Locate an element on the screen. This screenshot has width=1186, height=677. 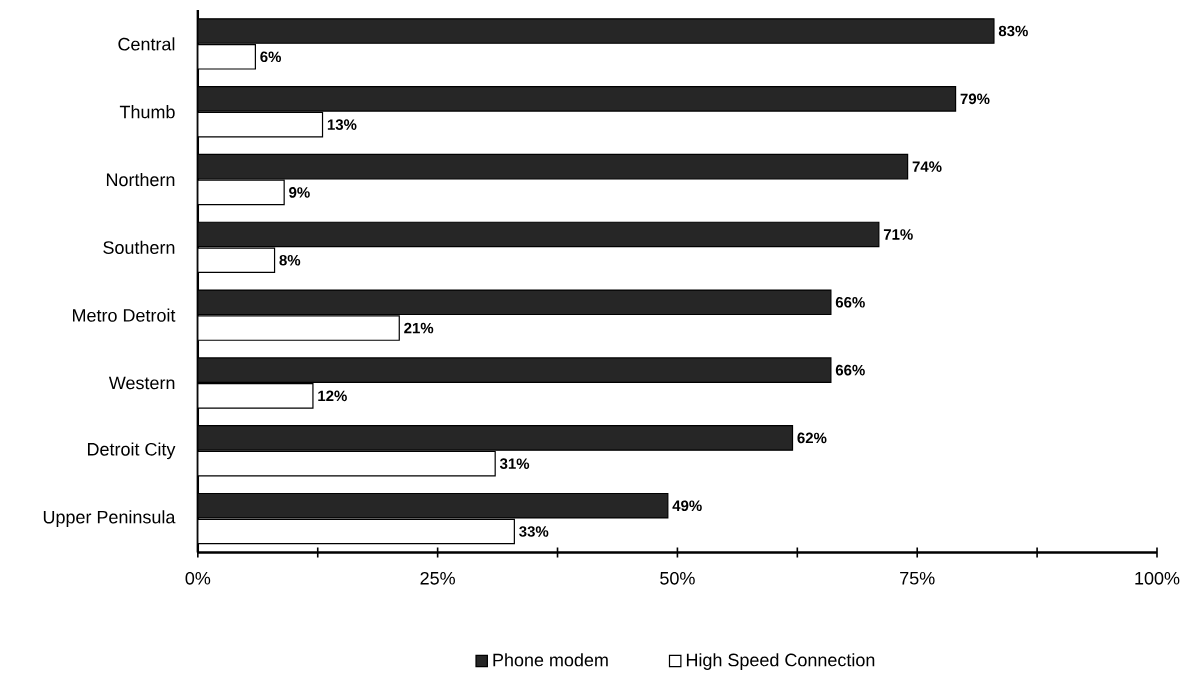
data-label: 33% is located at coordinates (534, 531).